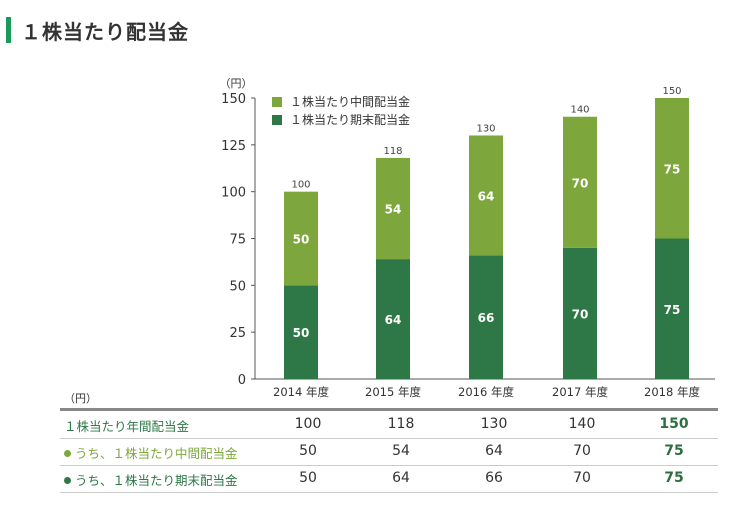  I want to click on table-row-label: うち、１株当たり期末配当金, so click(151, 479).